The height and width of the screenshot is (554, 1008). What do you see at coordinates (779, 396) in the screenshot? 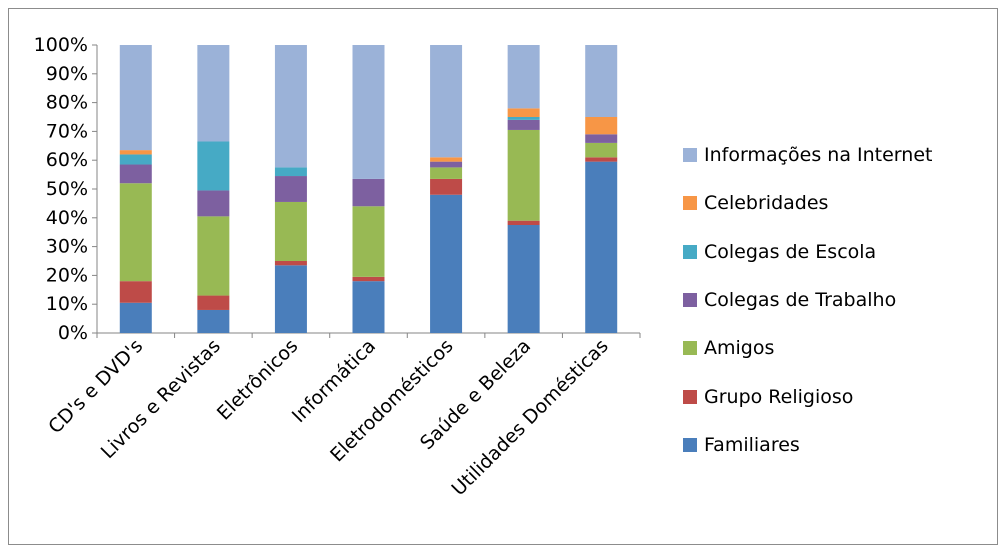
I see `legend-label: Grupo Religioso` at bounding box center [779, 396].